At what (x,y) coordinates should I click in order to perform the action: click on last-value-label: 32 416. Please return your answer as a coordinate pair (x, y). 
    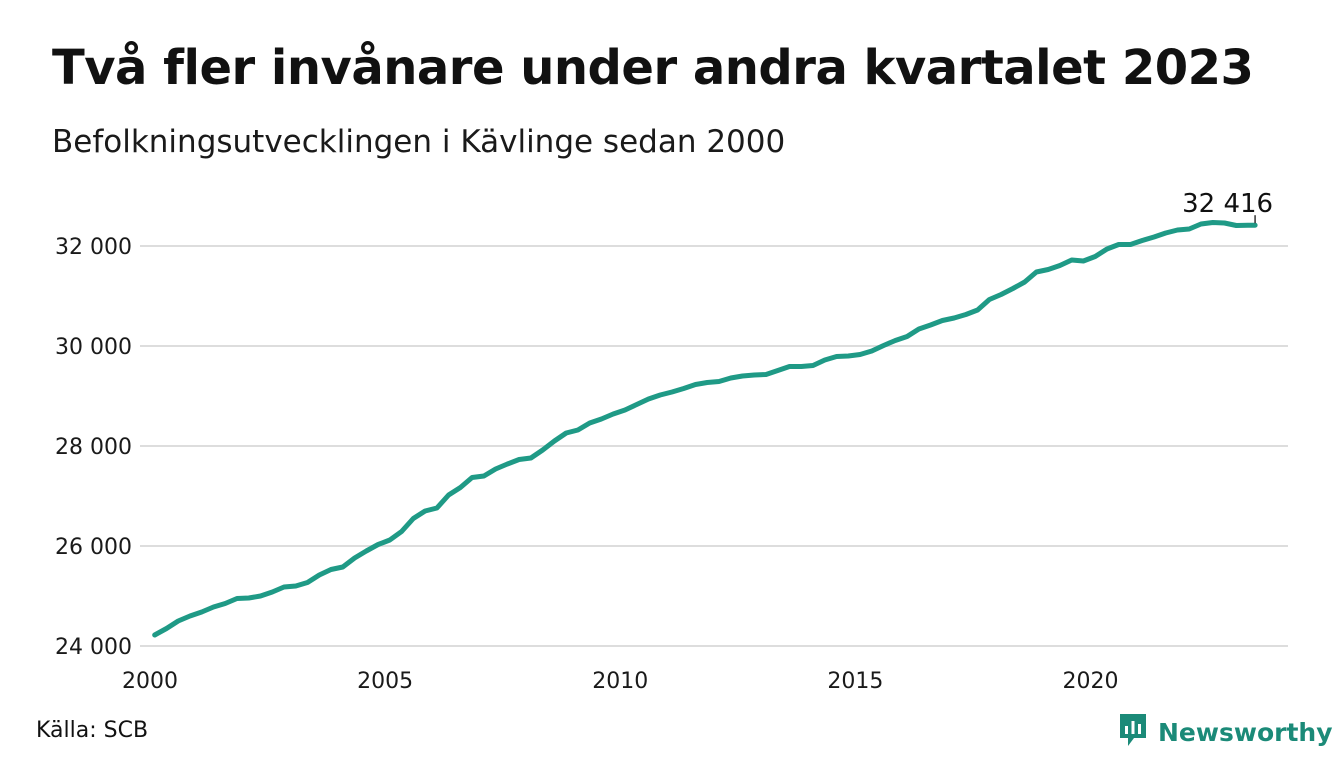
    Looking at the image, I should click on (1227, 204).